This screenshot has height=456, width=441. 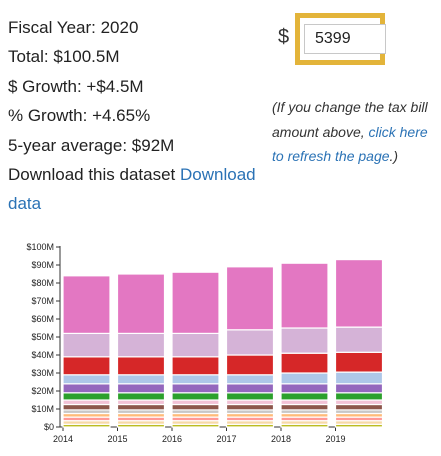 I want to click on x-tick-label: 2017, so click(x=226, y=439).